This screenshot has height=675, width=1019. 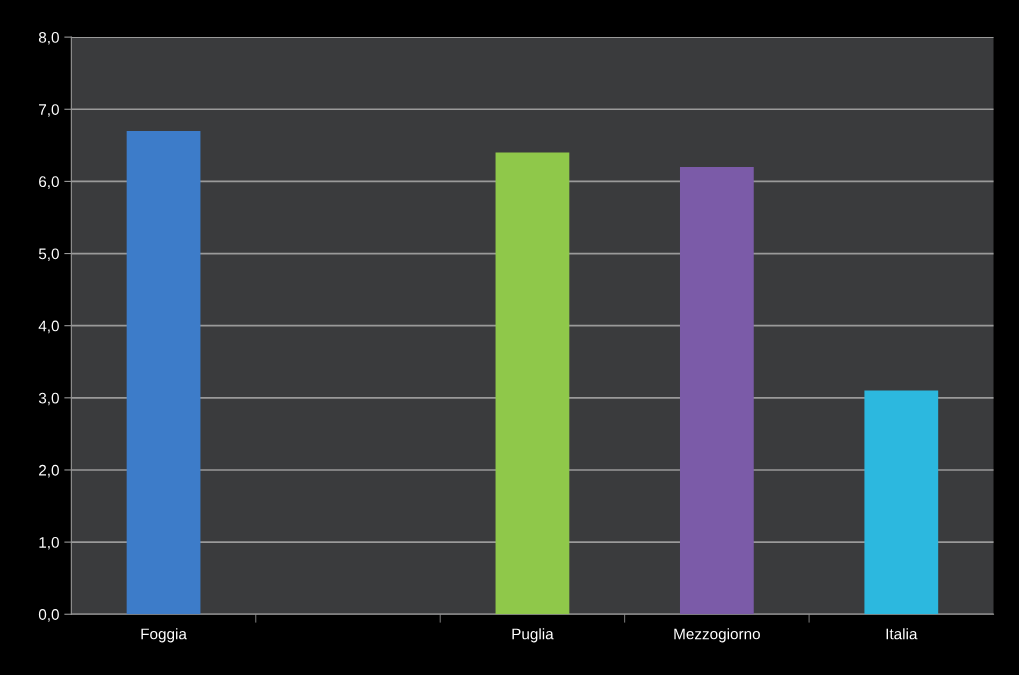 I want to click on x-tick-label: Mezzogiorno, so click(x=717, y=635).